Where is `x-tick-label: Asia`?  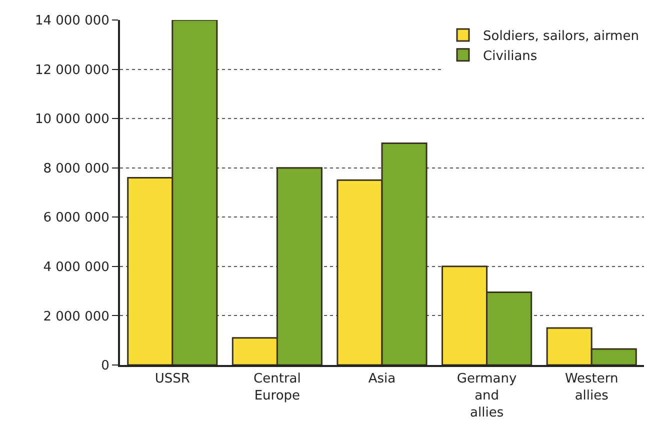
x-tick-label: Asia is located at coordinates (382, 379).